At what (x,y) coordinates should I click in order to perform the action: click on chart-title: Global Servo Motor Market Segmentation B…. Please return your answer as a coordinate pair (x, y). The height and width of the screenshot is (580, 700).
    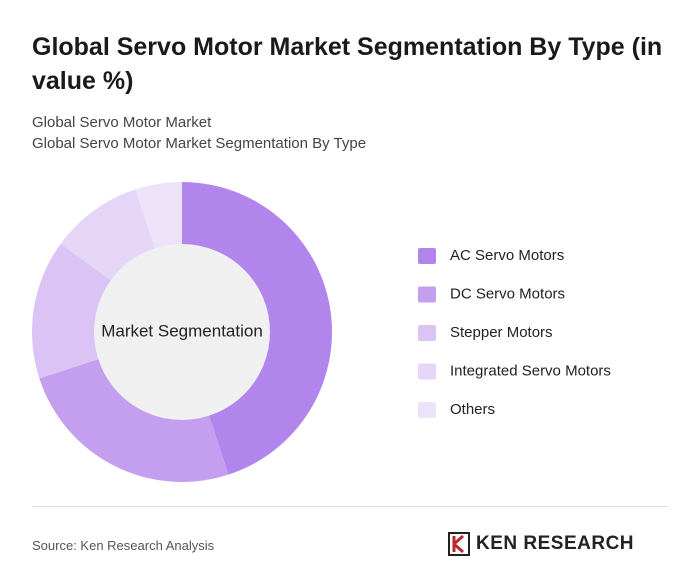
    Looking at the image, I should click on (347, 64).